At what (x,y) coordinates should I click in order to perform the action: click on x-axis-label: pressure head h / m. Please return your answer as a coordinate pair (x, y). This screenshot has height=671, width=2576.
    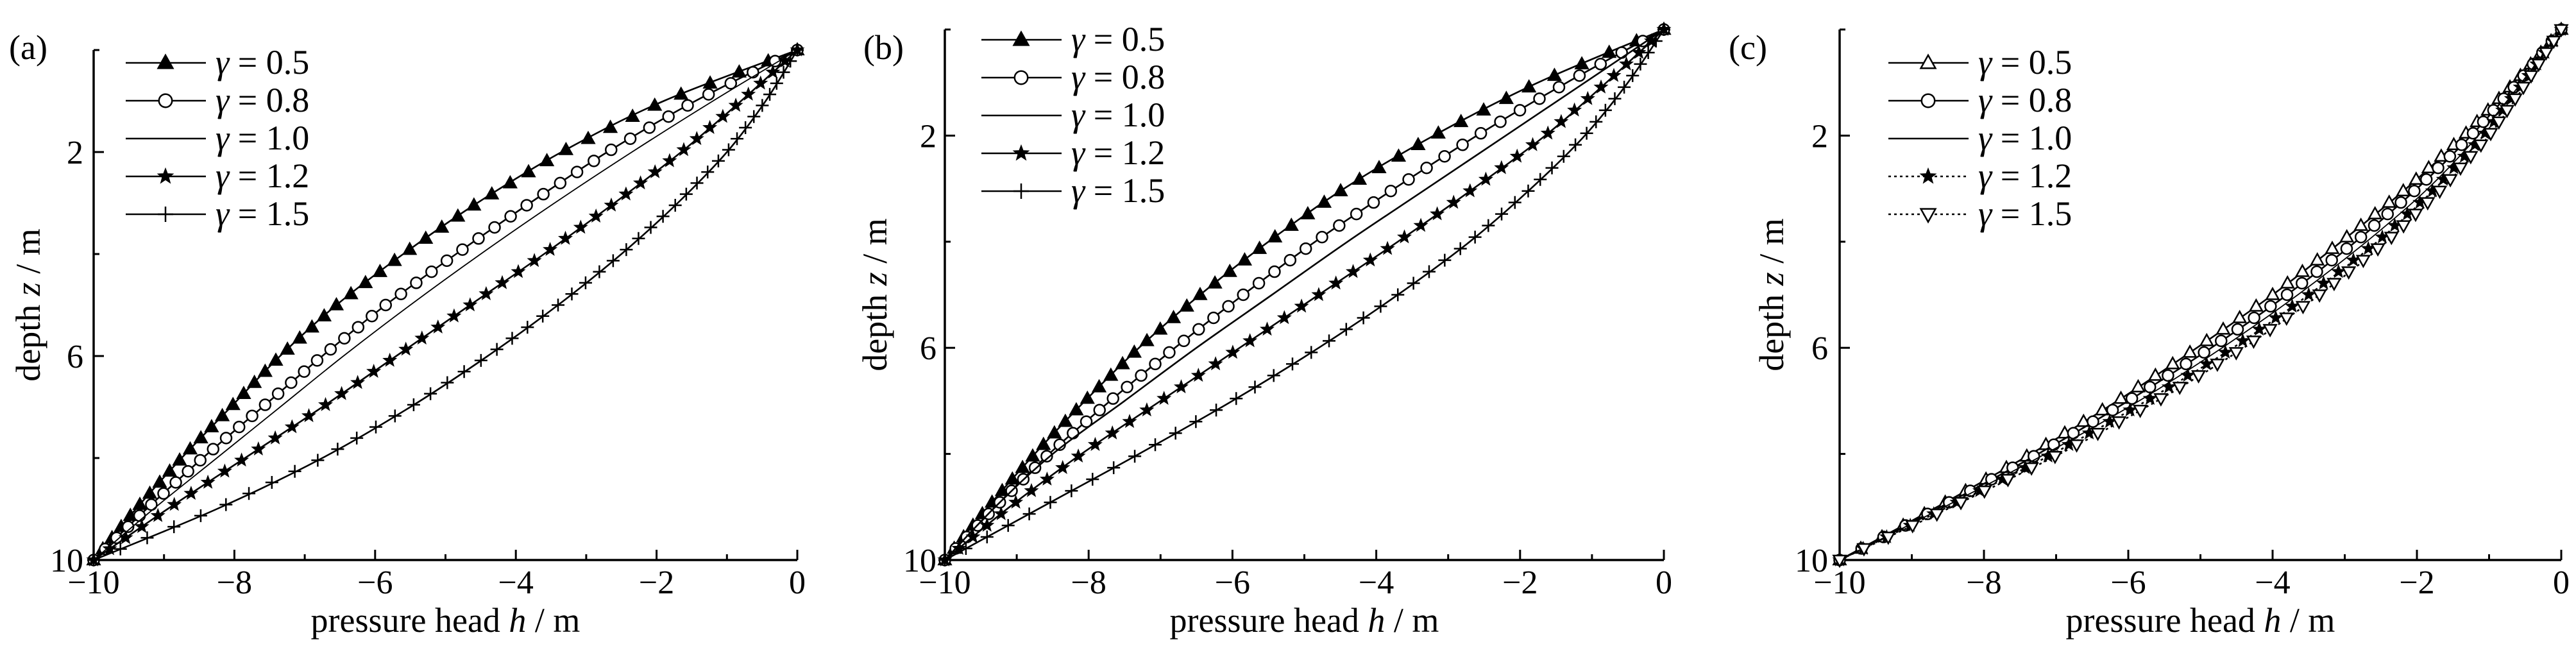
    Looking at the image, I should click on (2200, 620).